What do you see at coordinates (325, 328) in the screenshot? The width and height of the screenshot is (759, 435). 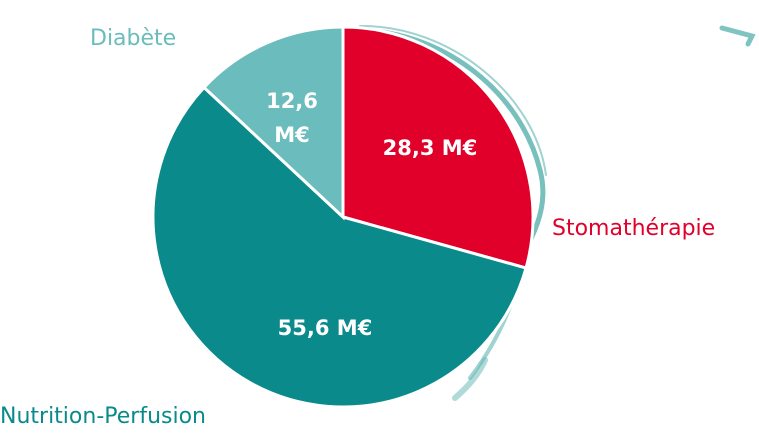 I see `value-label: 55,6 M€` at bounding box center [325, 328].